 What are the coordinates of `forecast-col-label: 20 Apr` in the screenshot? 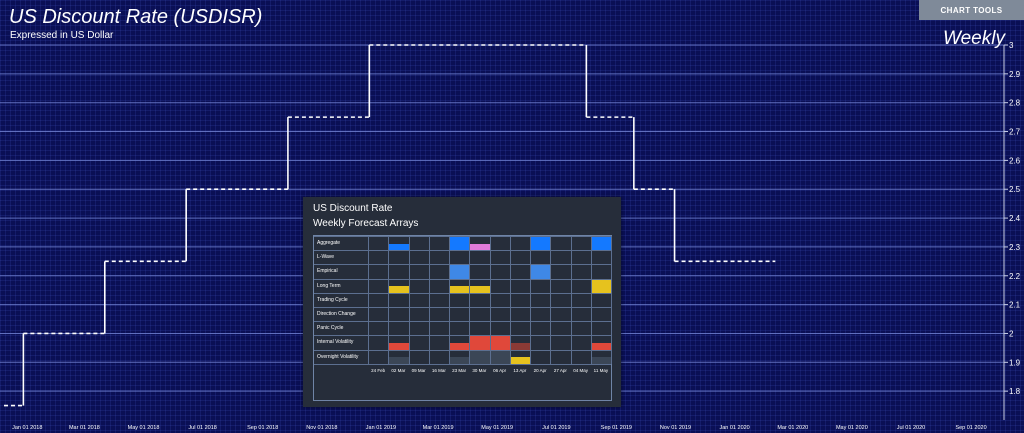 It's located at (540, 370).